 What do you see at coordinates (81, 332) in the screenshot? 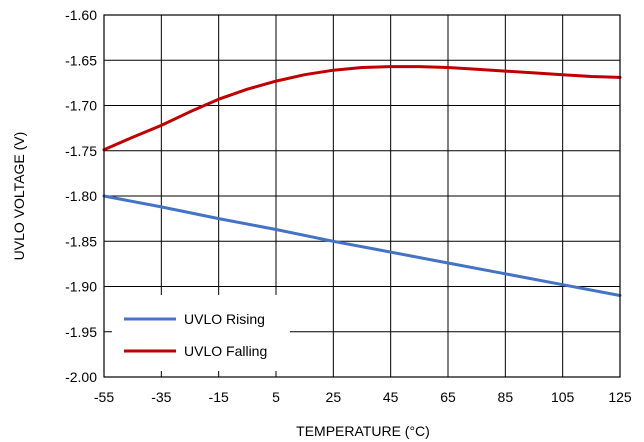
I see `y-tick-label: -1.95` at bounding box center [81, 332].